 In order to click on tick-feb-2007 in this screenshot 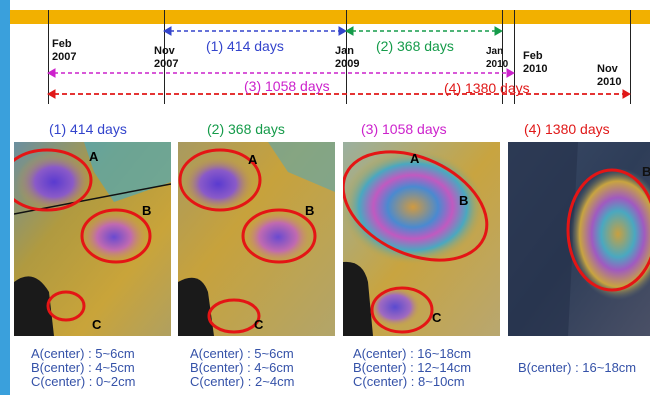, I will do `click(48, 57)`.